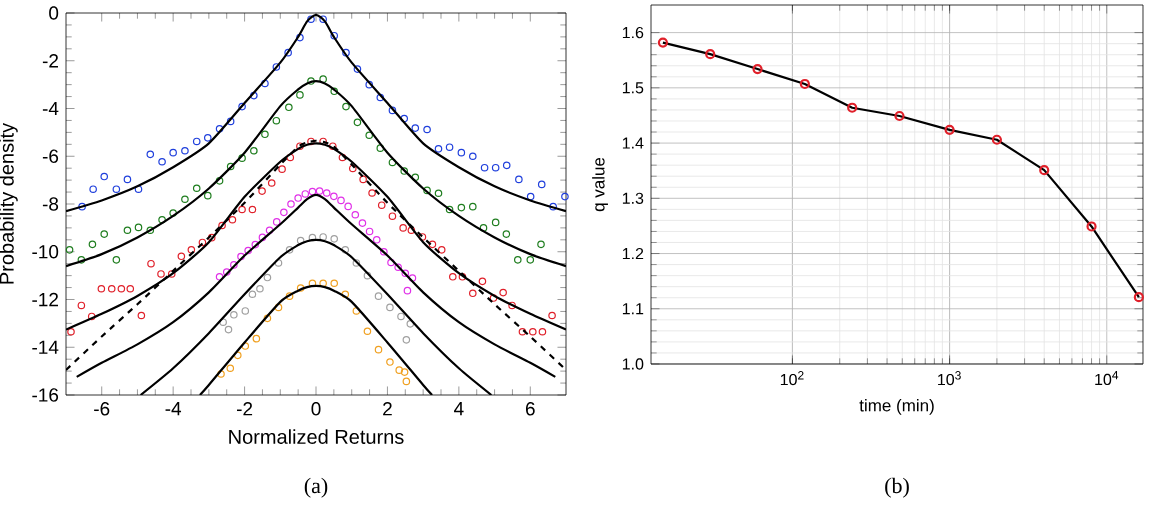 This screenshot has width=1158, height=505. What do you see at coordinates (316, 487) in the screenshot?
I see `text: (a)` at bounding box center [316, 487].